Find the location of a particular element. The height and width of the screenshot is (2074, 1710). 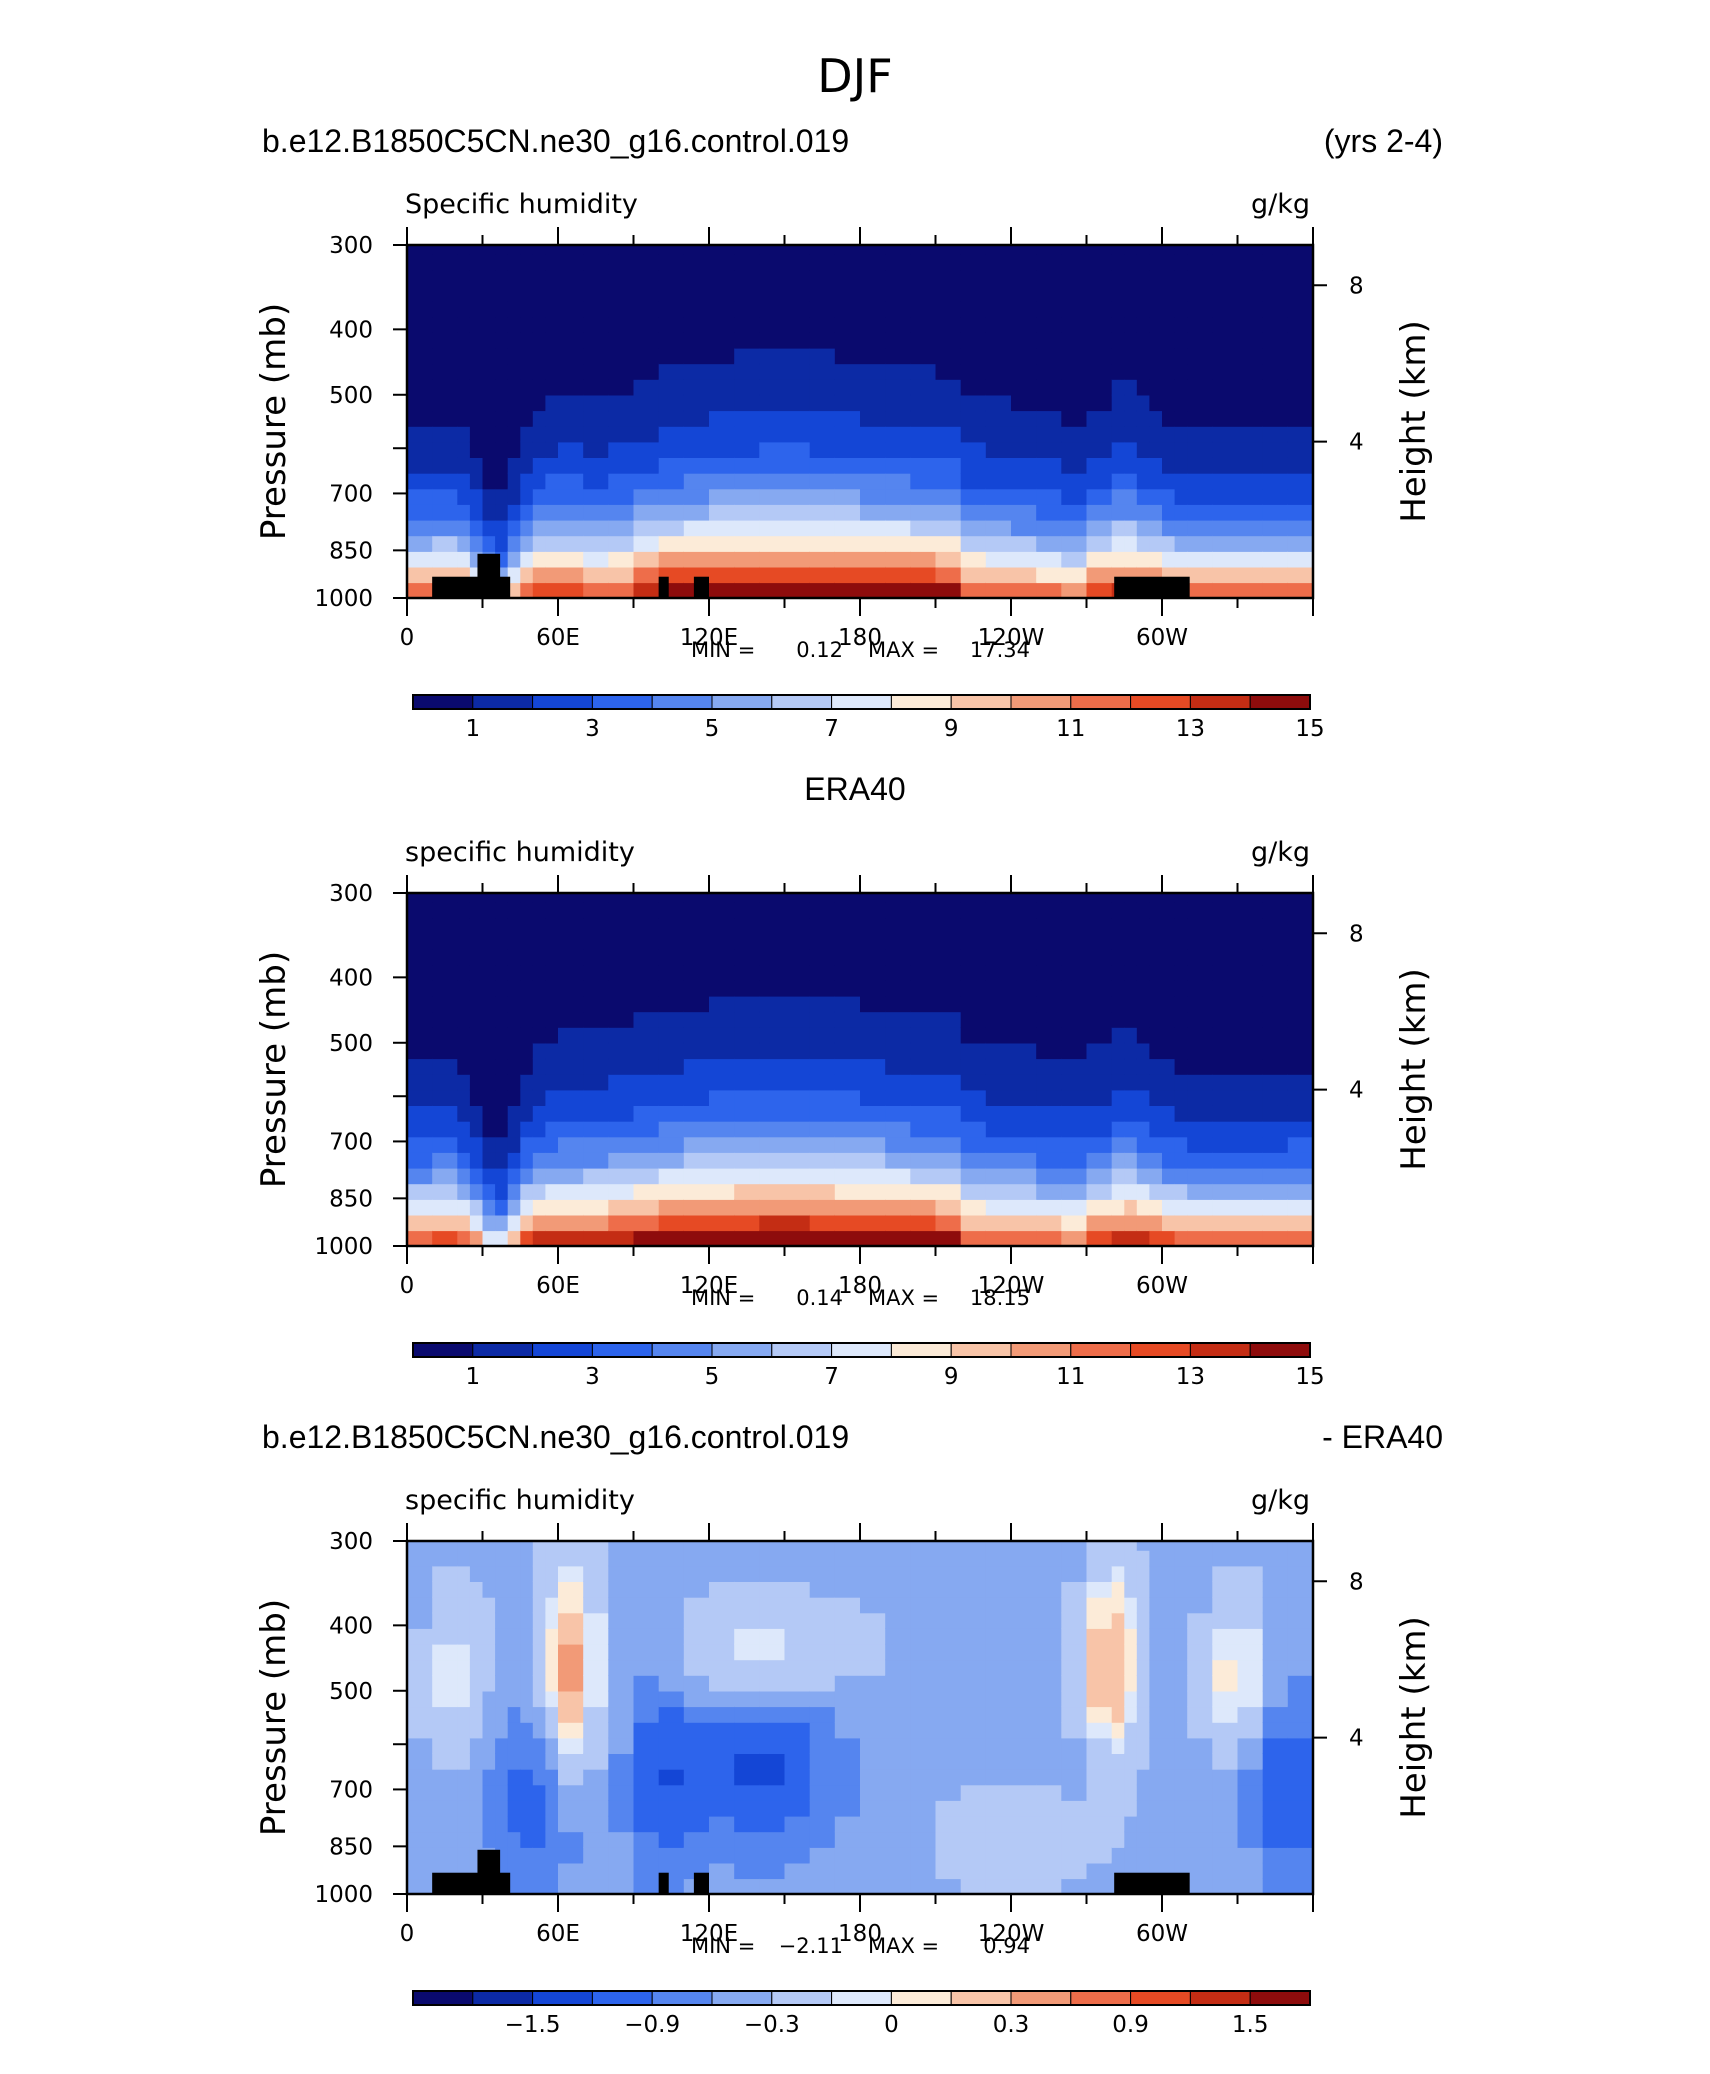

x-tick-label: 60W is located at coordinates (1162, 1286).